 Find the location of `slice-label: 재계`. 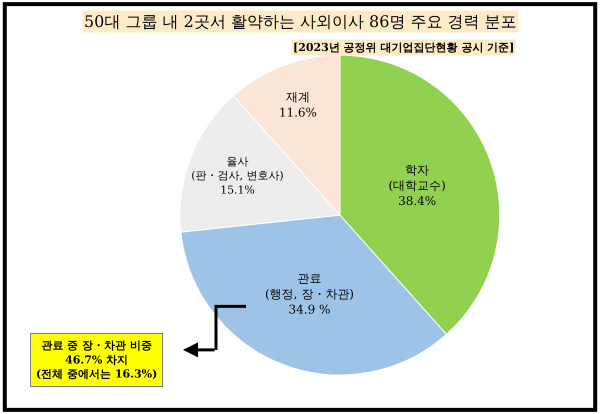

slice-label: 재계 is located at coordinates (298, 97).